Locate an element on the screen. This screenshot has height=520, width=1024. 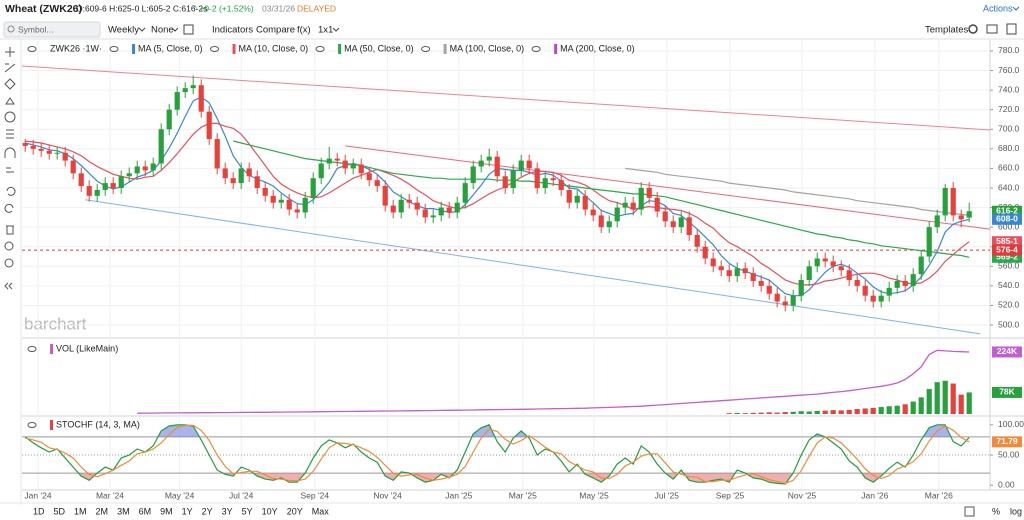
range-button: 1D is located at coordinates (39, 511).